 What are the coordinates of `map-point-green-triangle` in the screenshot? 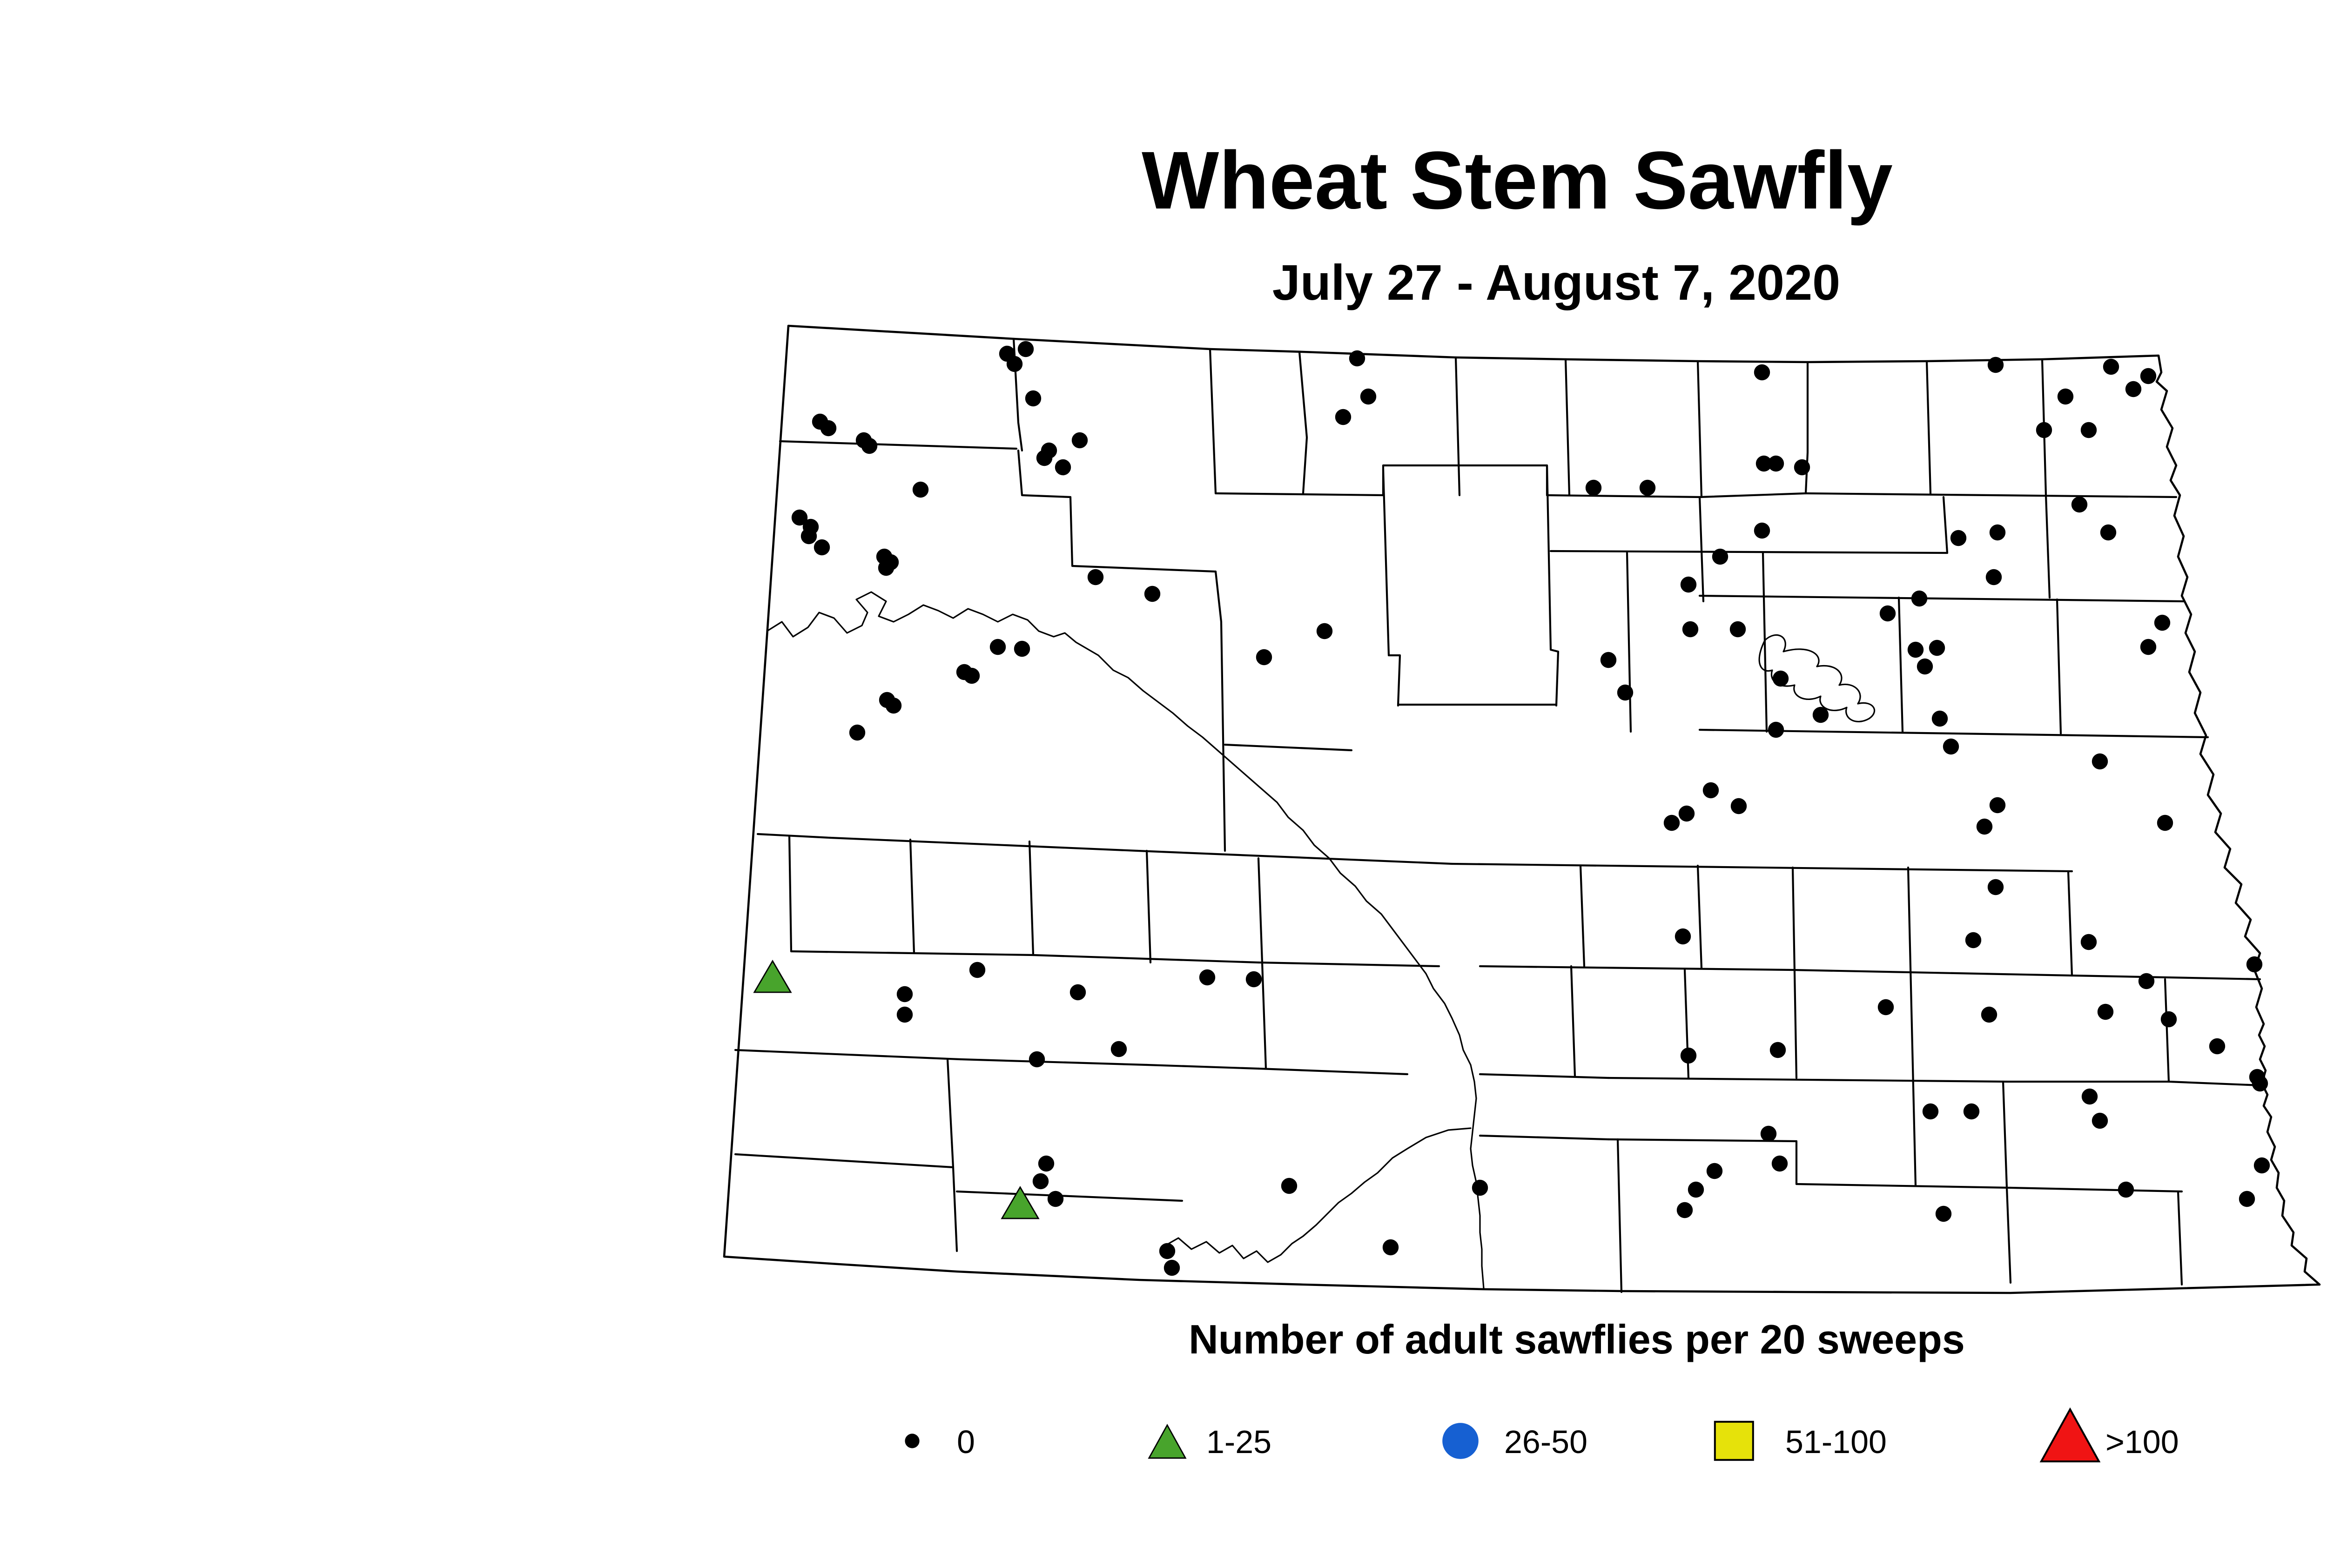 It's located at (772, 976).